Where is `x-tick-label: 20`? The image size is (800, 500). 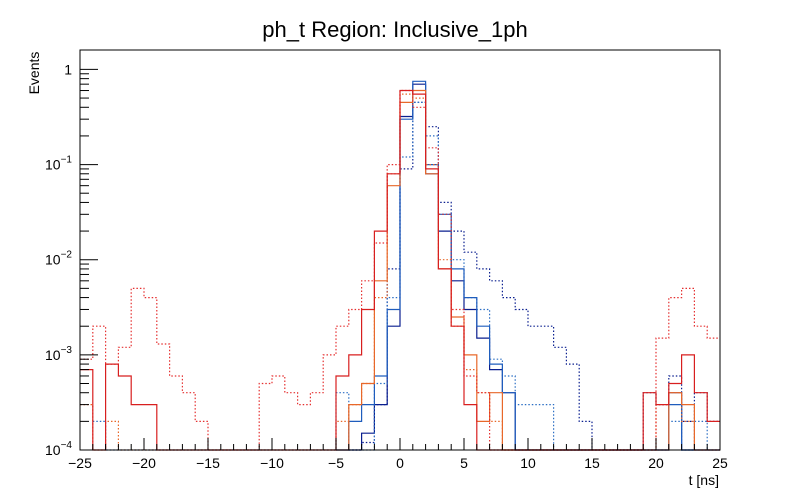
x-tick-label: 20 is located at coordinates (656, 463).